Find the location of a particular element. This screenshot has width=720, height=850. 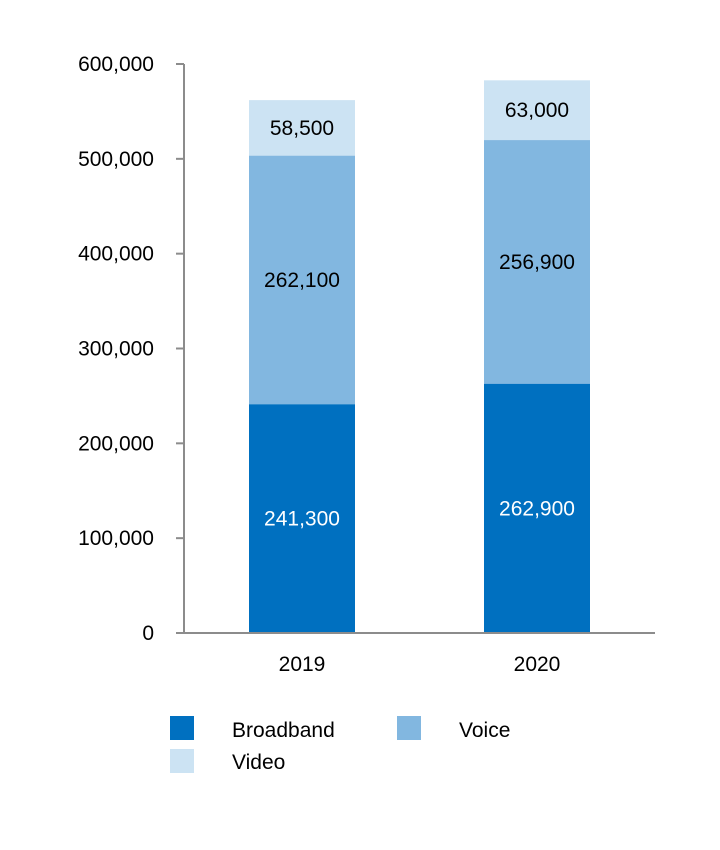

y-tick-label: 600,000 is located at coordinates (116, 64).